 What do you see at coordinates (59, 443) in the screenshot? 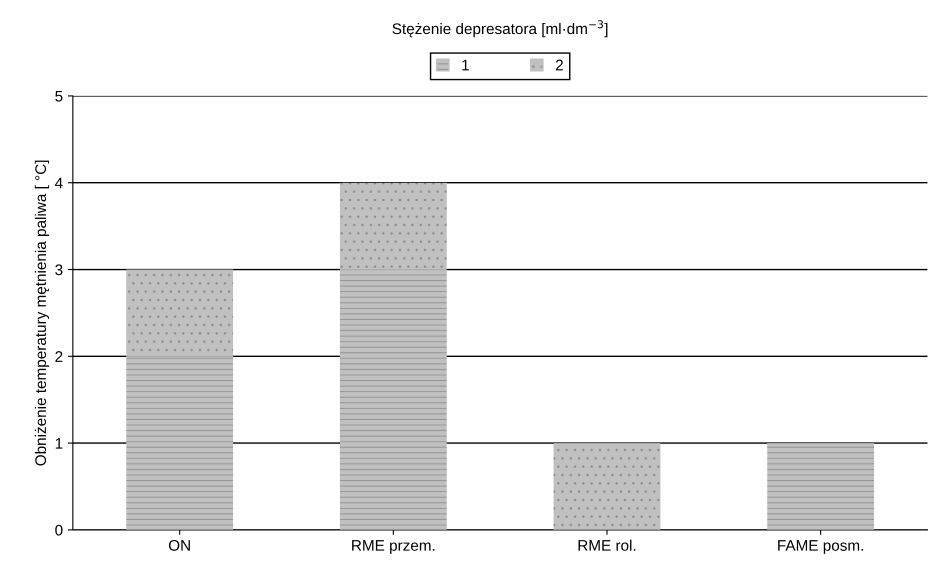
I see `y-tick-label: 1` at bounding box center [59, 443].